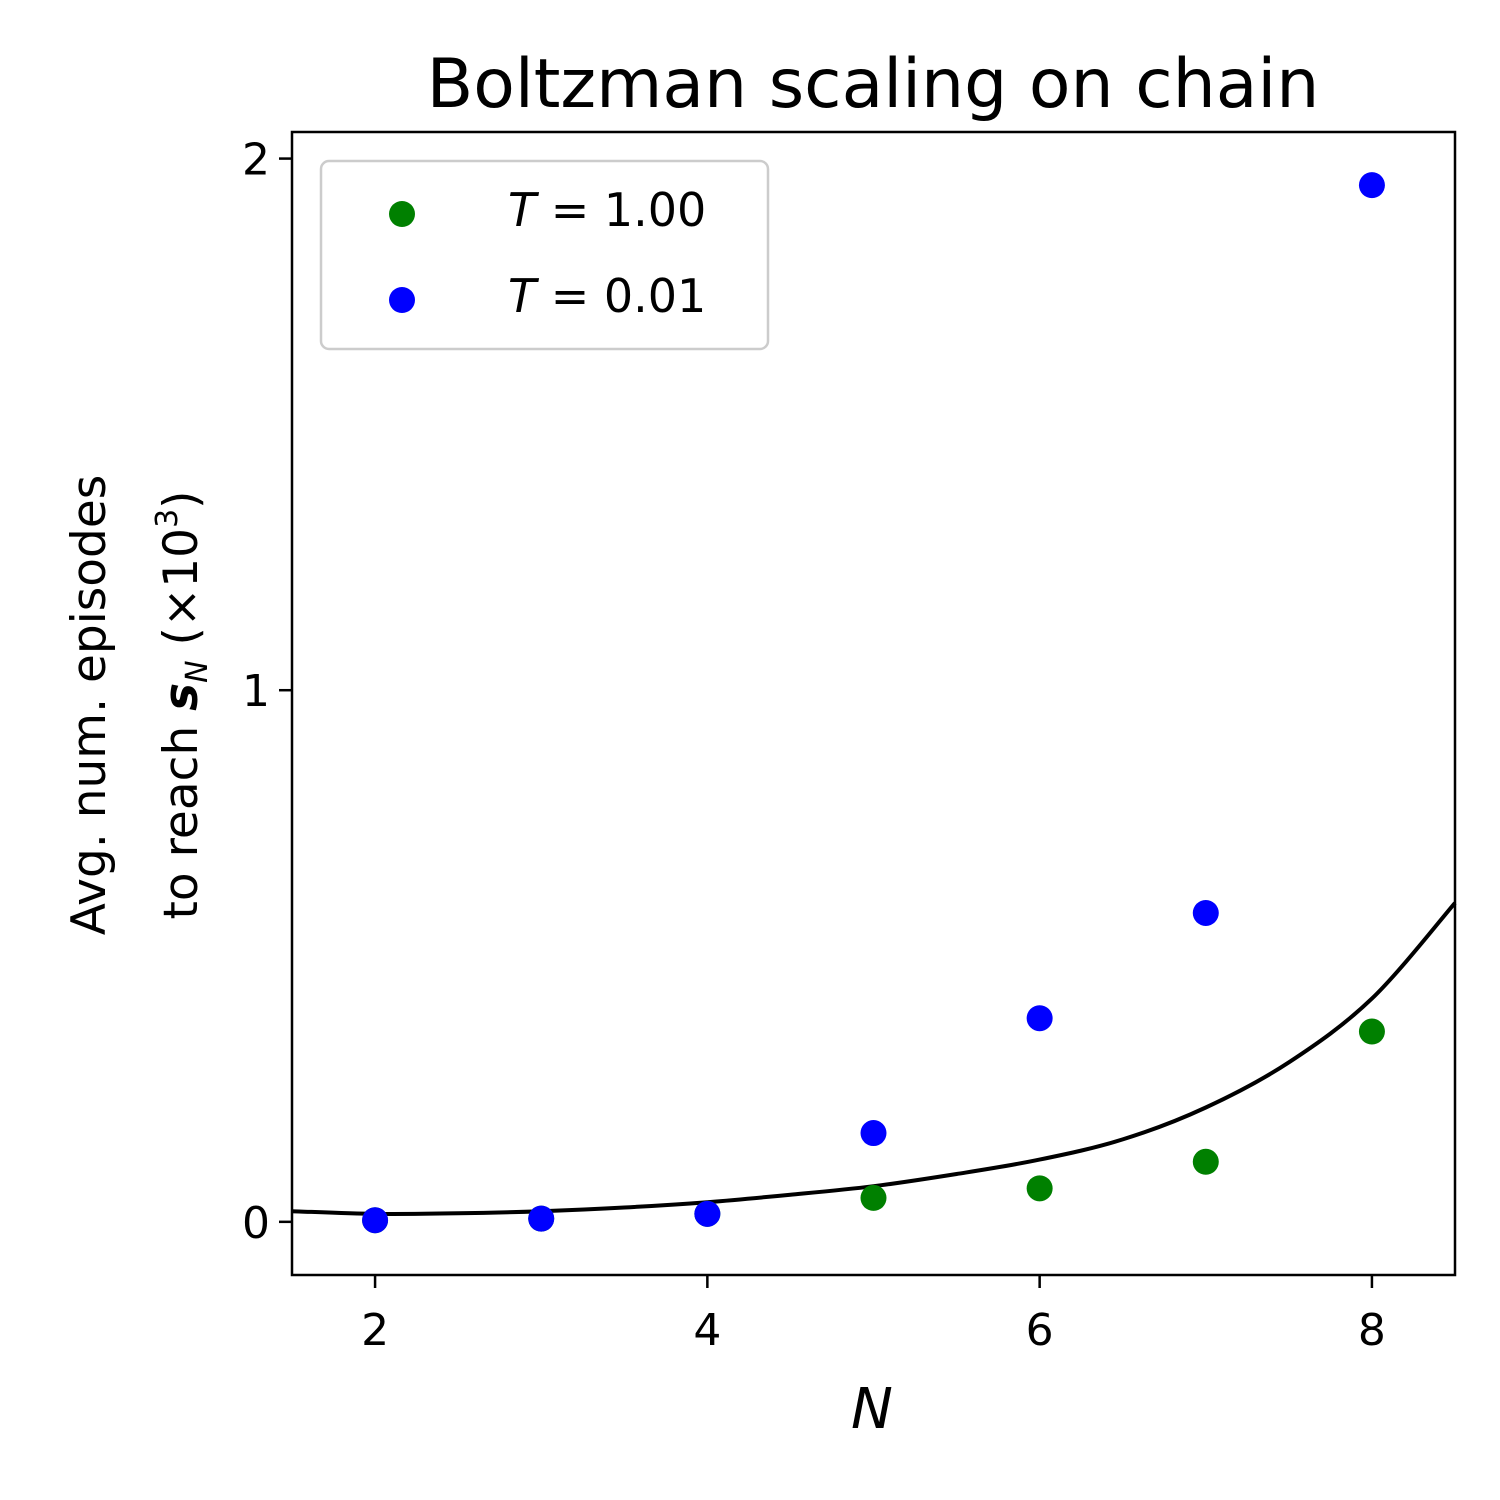  Describe the element at coordinates (181, 815) in the screenshot. I see `y-axis-label-prefix: to reach` at that location.